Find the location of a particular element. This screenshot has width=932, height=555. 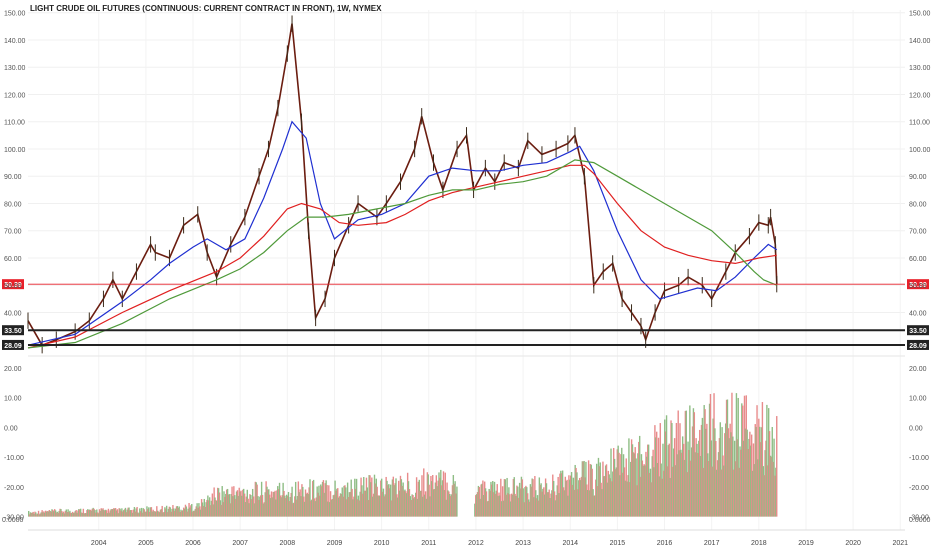

osc-tick-label-right: 0.00 is located at coordinates (916, 428).